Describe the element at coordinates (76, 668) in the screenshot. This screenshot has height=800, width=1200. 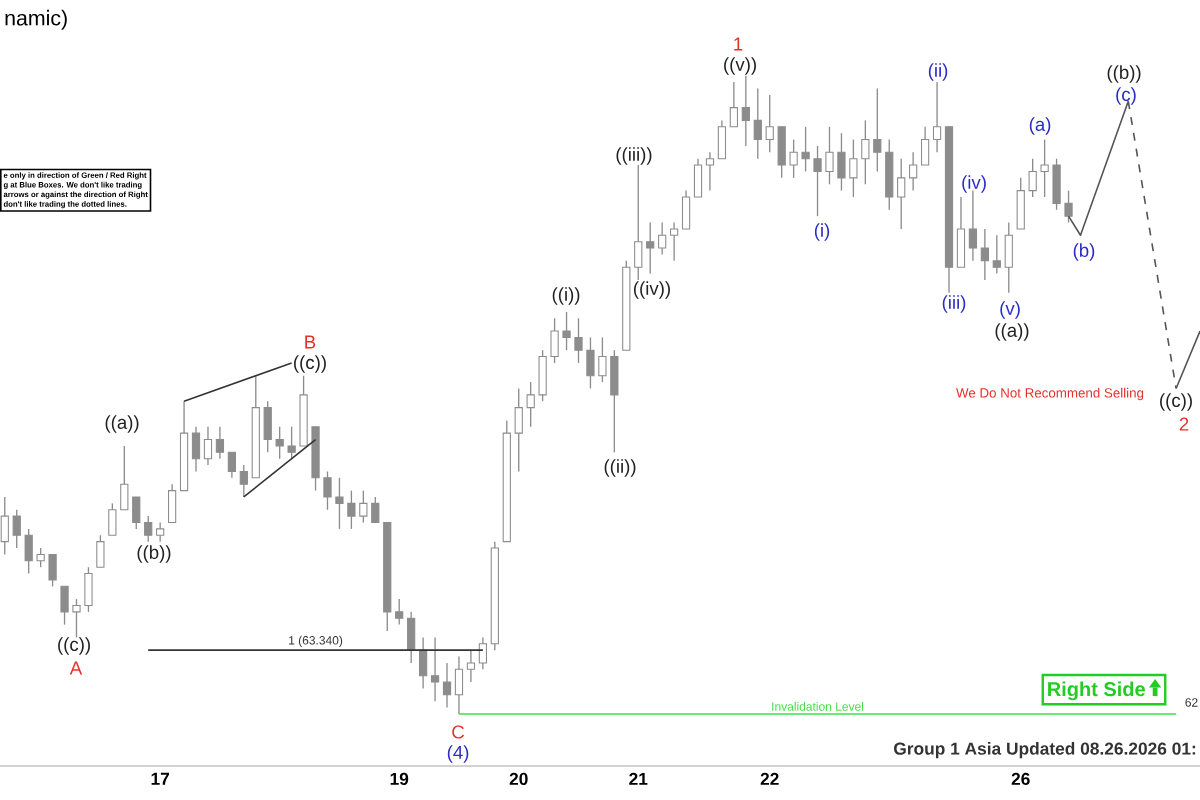
I see `annotation: A` at that location.